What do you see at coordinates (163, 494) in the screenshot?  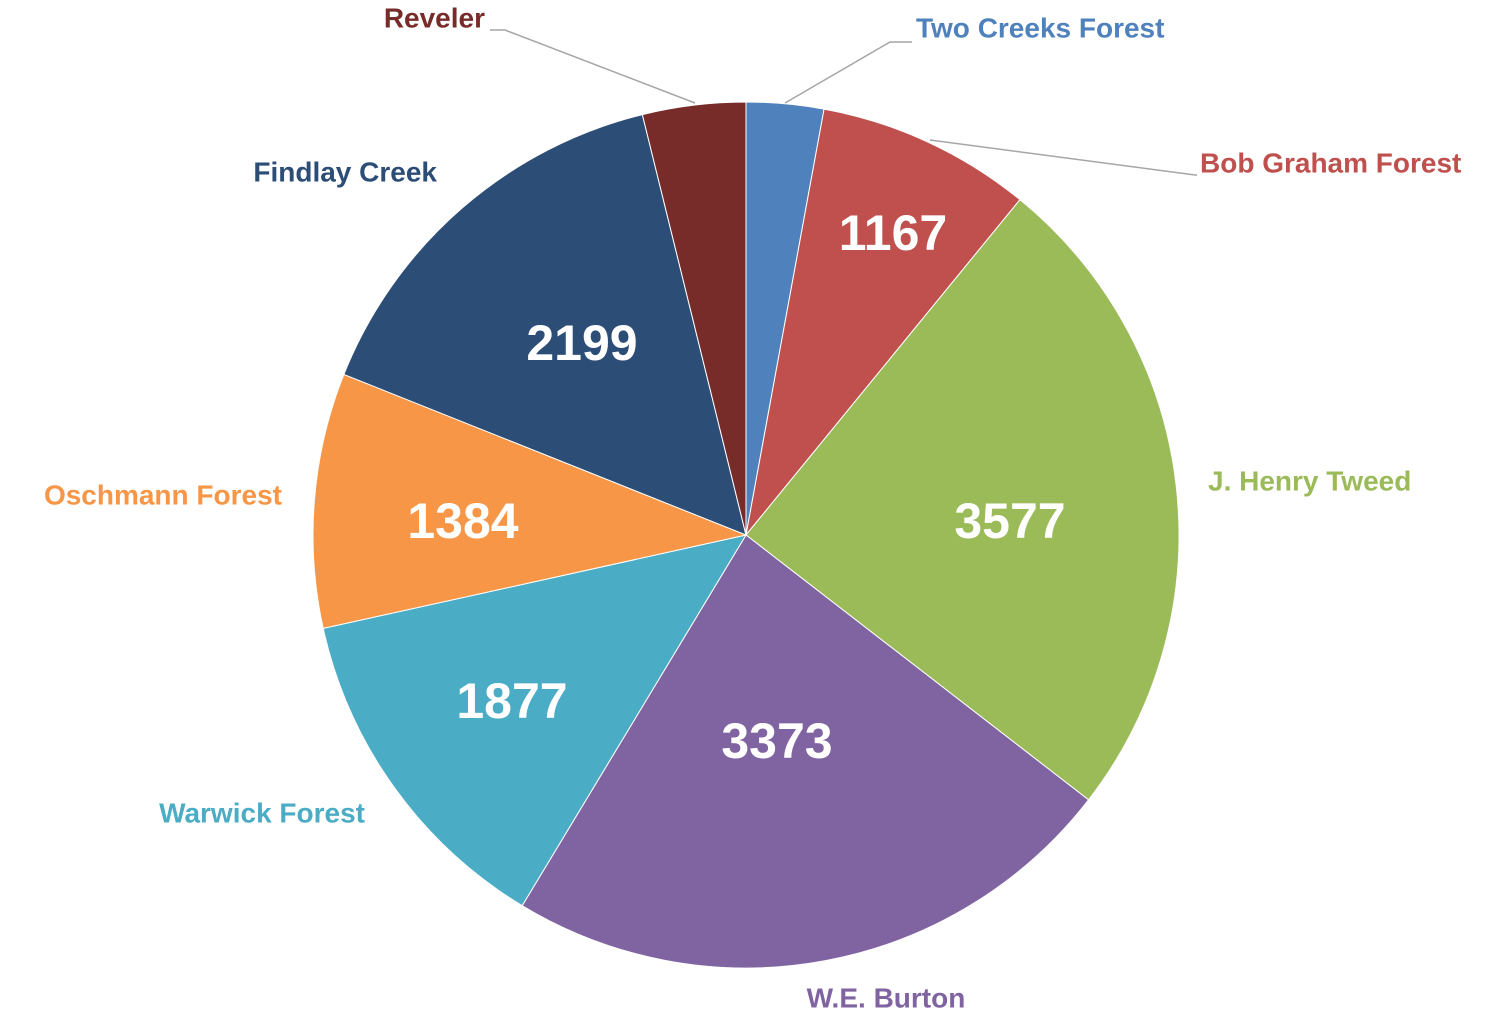 I see `category-label: Oschmann Forest` at bounding box center [163, 494].